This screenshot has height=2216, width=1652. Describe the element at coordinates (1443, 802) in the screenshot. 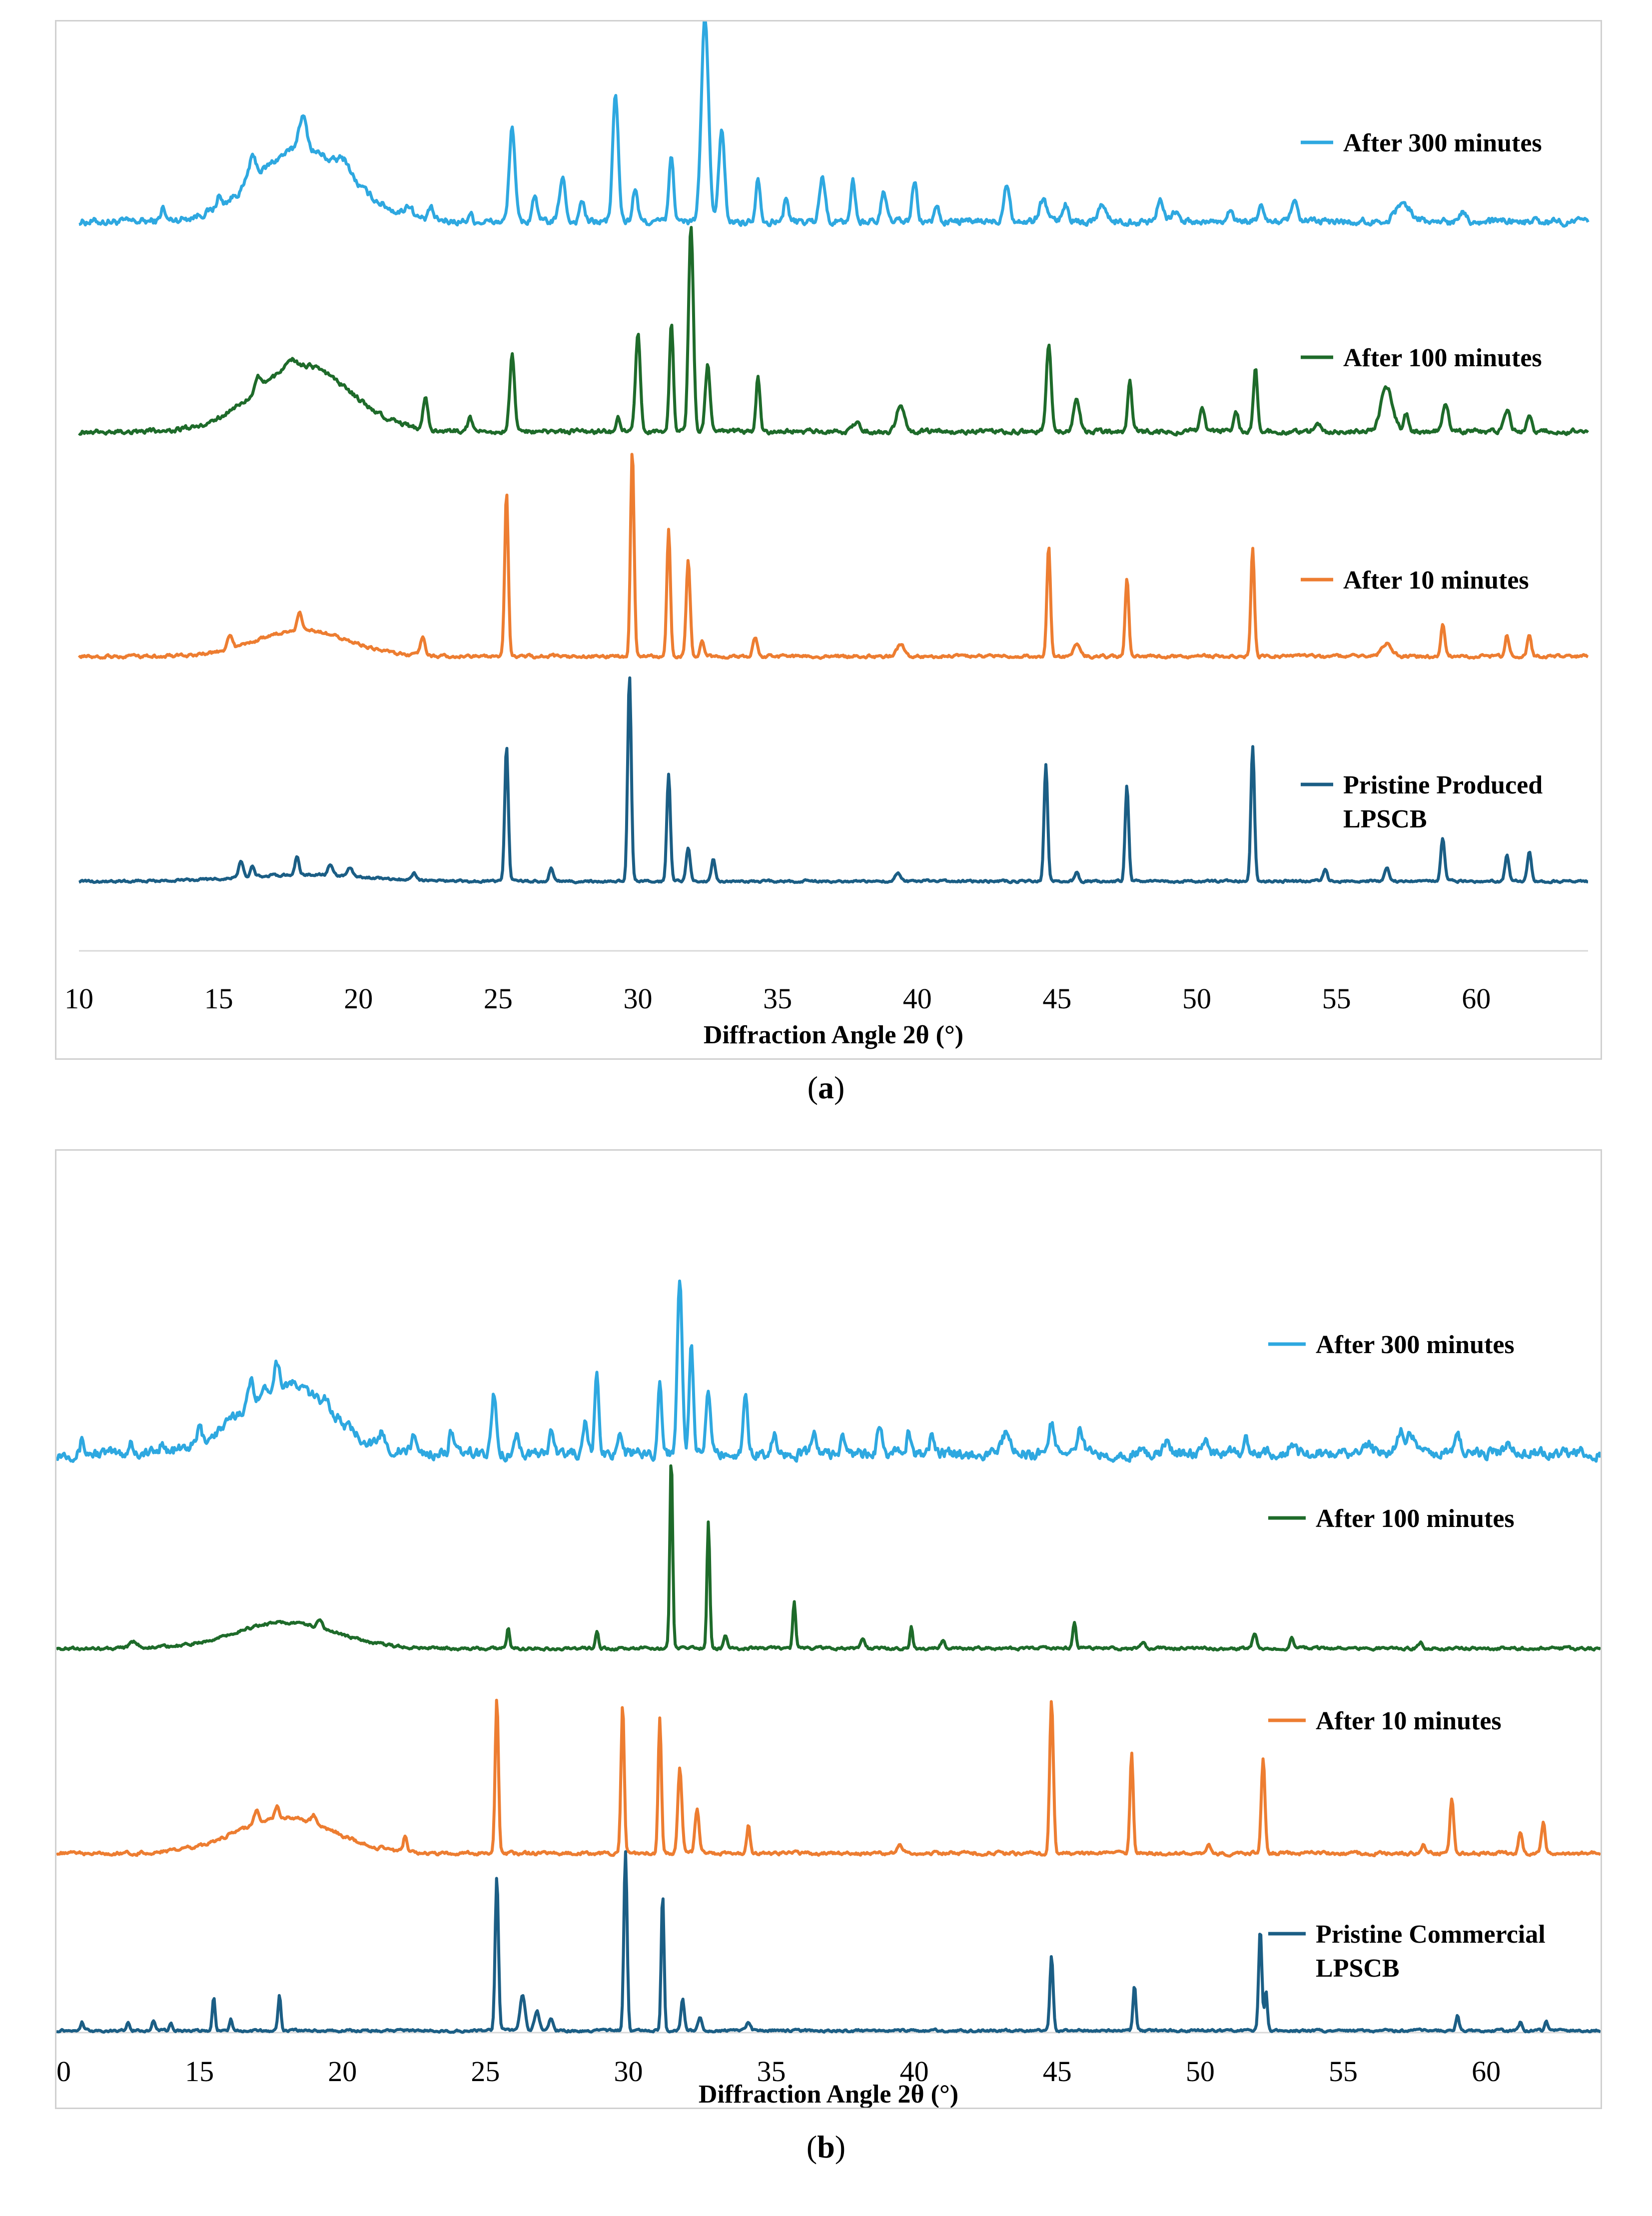

I see `legend-label: Pristine Produced LPSCB` at that location.